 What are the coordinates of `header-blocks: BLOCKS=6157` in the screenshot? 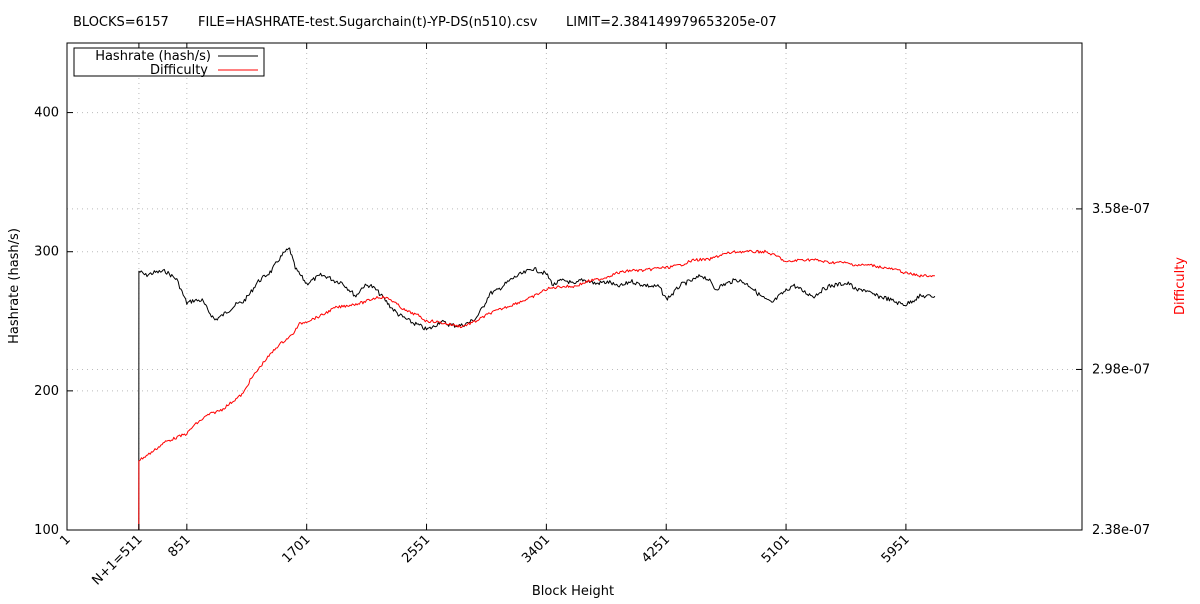 It's located at (121, 22).